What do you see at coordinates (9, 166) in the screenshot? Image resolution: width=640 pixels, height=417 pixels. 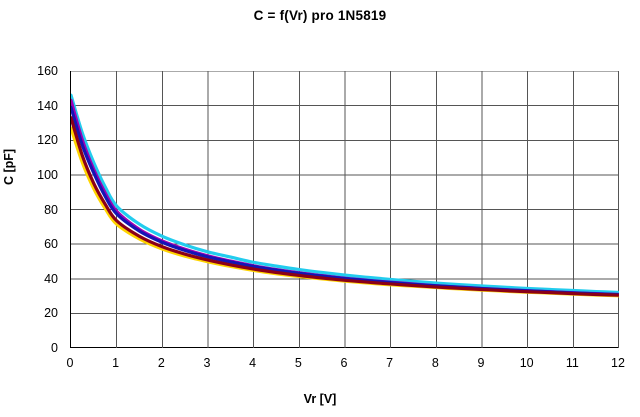 I see `y-axis-title: C [pF]` at bounding box center [9, 166].